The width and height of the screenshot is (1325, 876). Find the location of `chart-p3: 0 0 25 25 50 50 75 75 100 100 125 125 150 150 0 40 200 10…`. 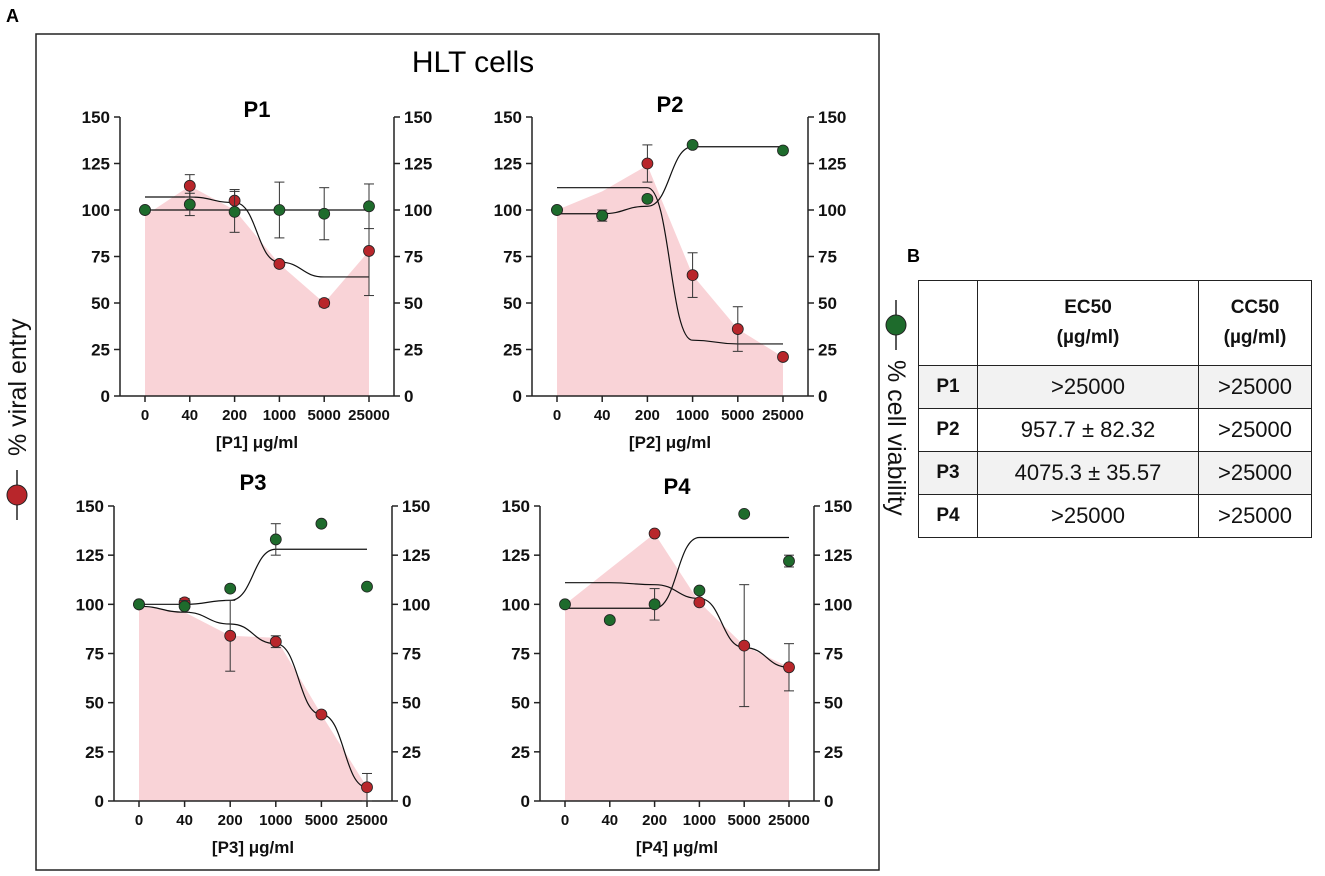

chart-p3: 0 0 25 25 50 50 75 75 100 100 125 125 150 150 0 40 200 10… is located at coordinates (253, 663).